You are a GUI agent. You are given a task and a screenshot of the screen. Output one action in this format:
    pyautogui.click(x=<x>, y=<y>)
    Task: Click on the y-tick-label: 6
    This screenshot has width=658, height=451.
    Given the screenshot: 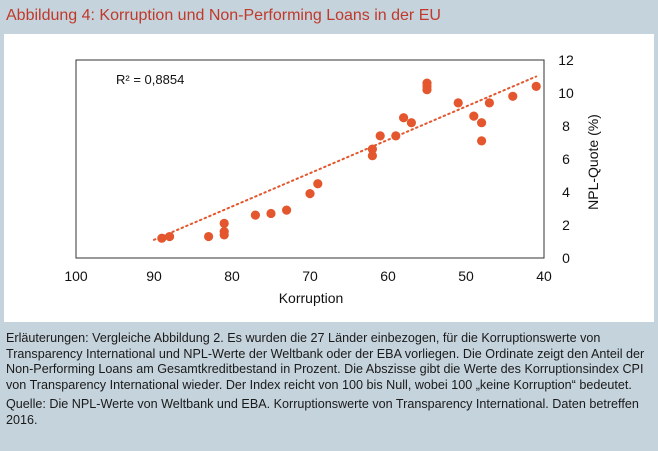 What is the action you would take?
    pyautogui.click(x=566, y=159)
    